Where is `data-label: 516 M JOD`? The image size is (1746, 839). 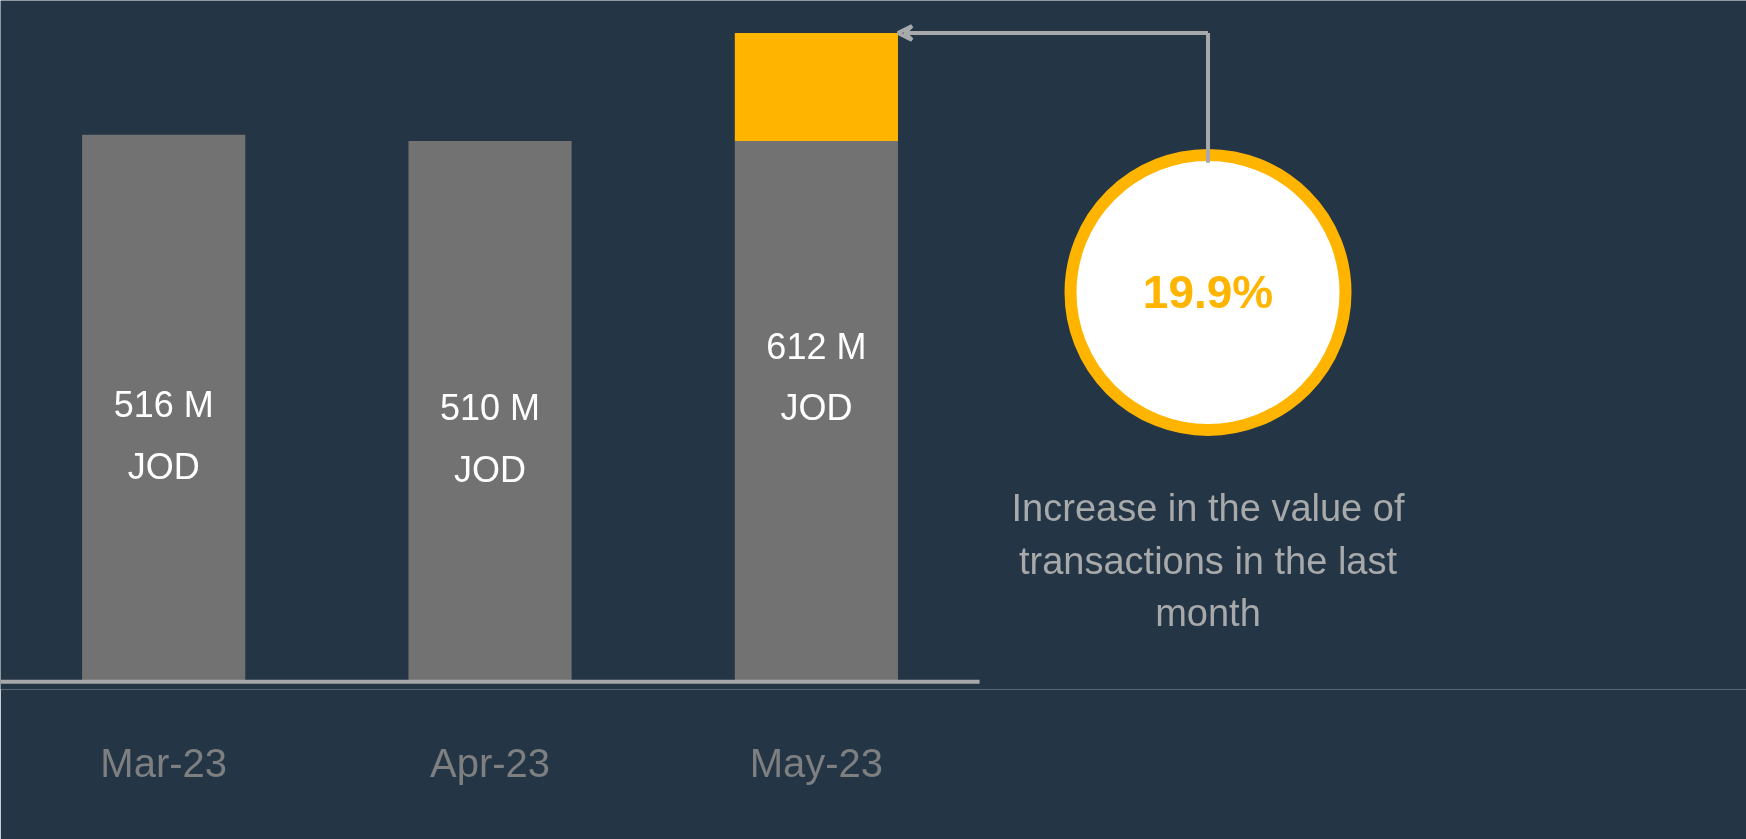
data-label: 516 M JOD is located at coordinates (163, 435).